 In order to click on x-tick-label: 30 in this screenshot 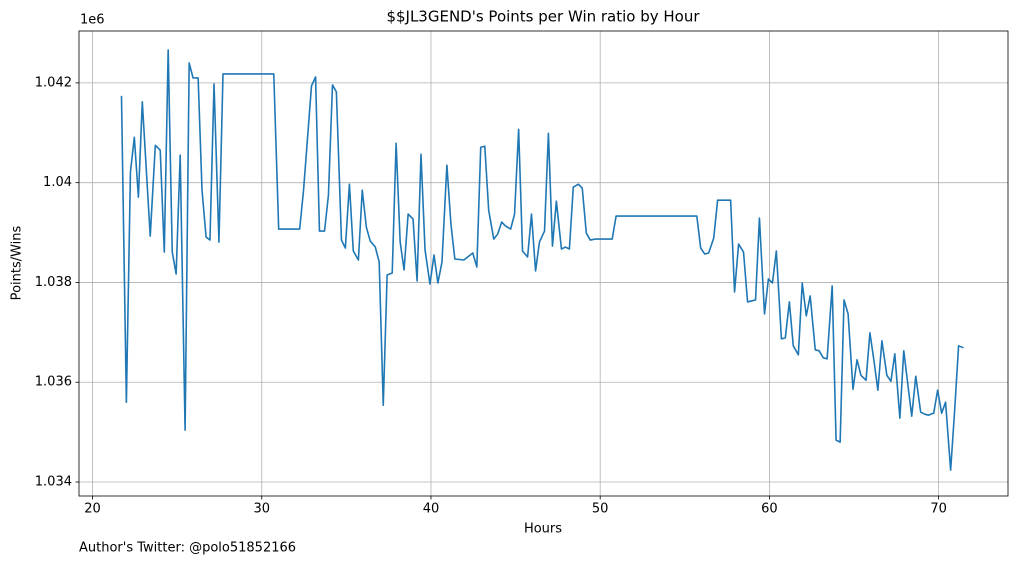, I will do `click(261, 509)`.